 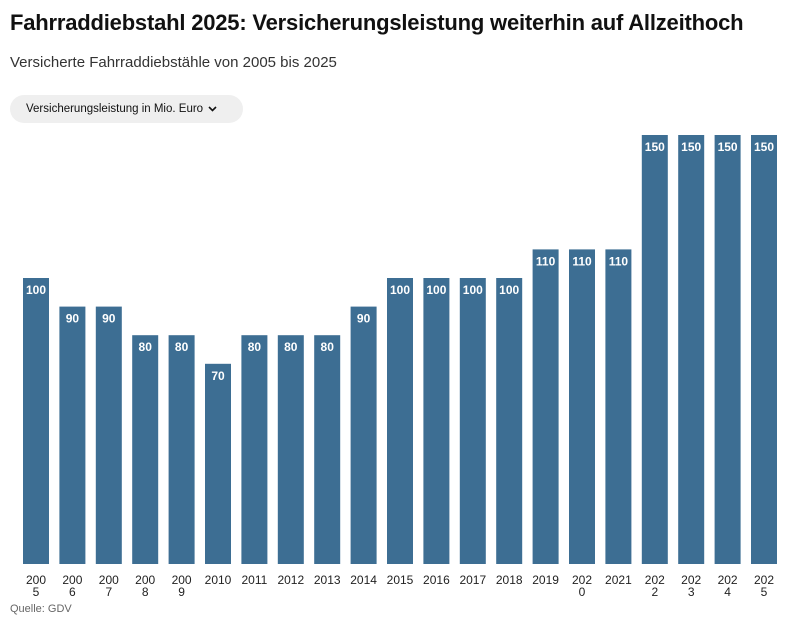 What do you see at coordinates (72, 435) in the screenshot?
I see `bar-2006` at bounding box center [72, 435].